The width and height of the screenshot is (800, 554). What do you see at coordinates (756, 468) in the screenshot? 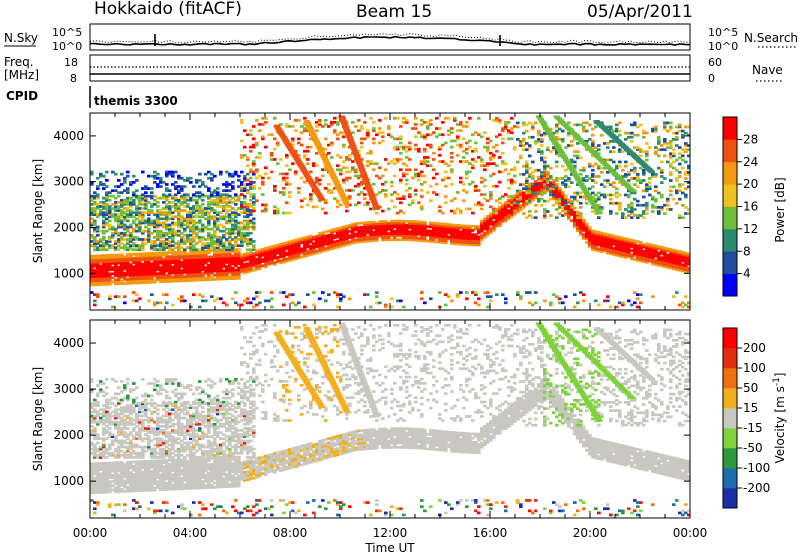
I see `colorbar-tick-label: -100` at bounding box center [756, 468].